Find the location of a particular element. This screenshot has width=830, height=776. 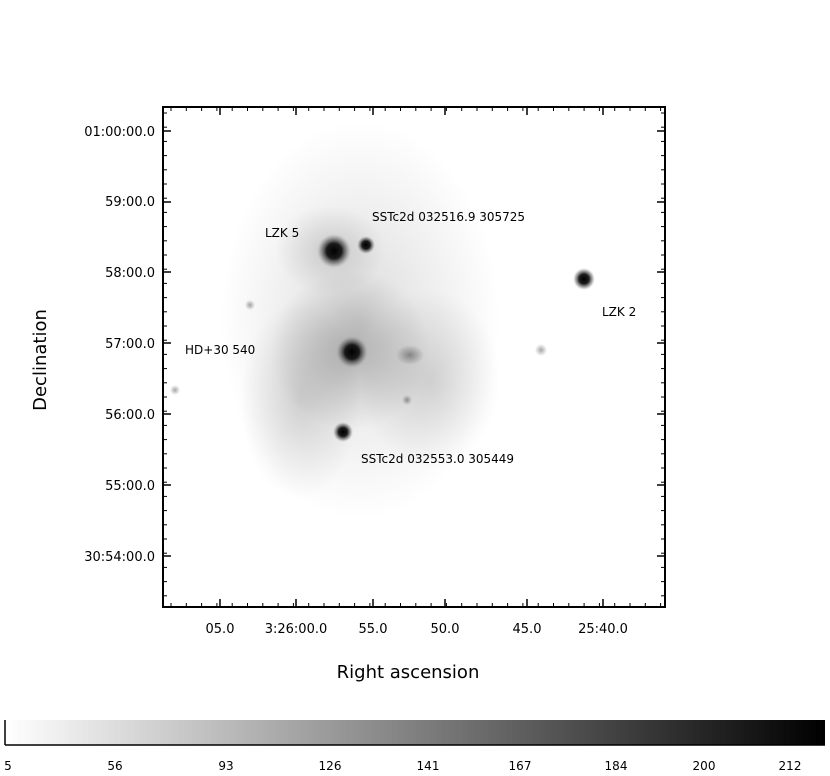

colorbar-tick-label: 126 is located at coordinates (330, 766).